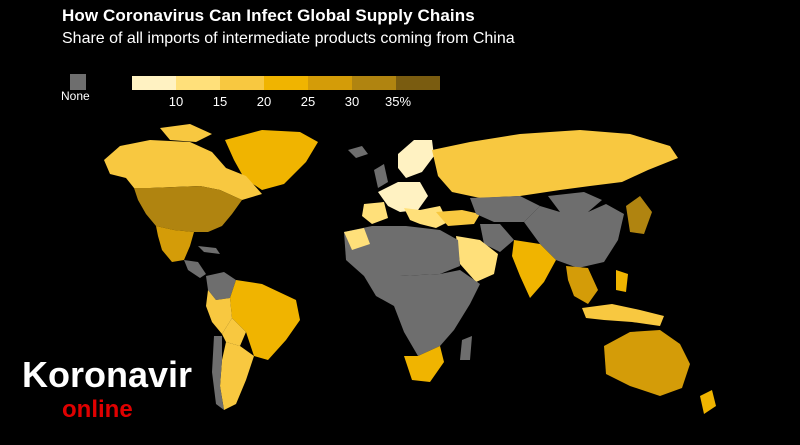  I want to click on region-australia, so click(647, 363).